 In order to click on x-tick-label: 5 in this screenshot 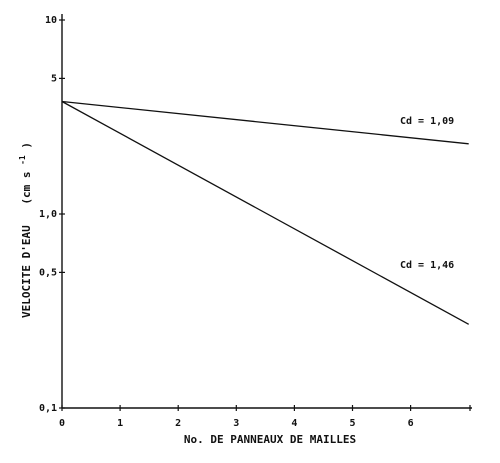, I will do `click(352, 423)`.